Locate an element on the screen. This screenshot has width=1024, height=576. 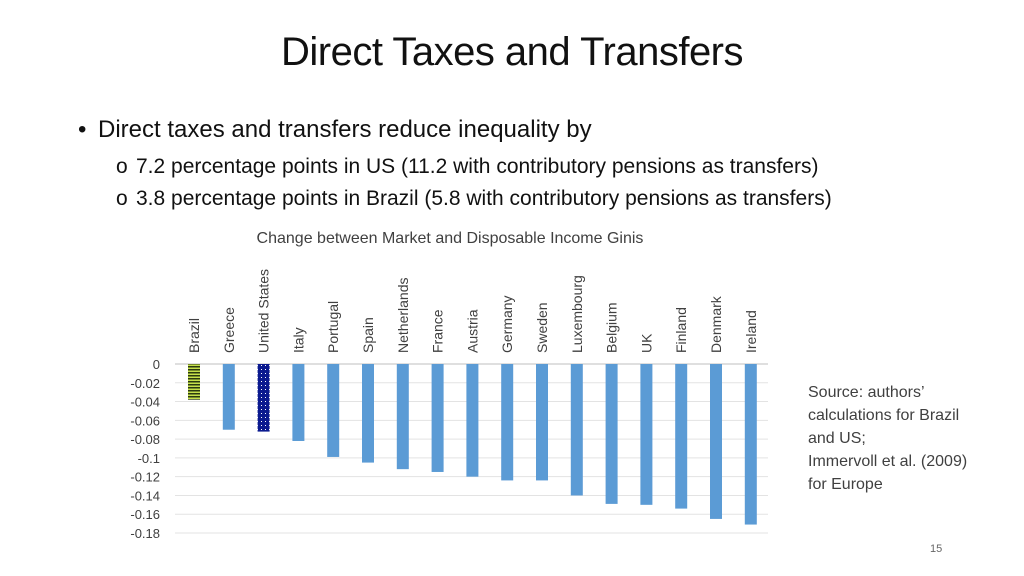
y-tick-label: 0 is located at coordinates (156, 364).